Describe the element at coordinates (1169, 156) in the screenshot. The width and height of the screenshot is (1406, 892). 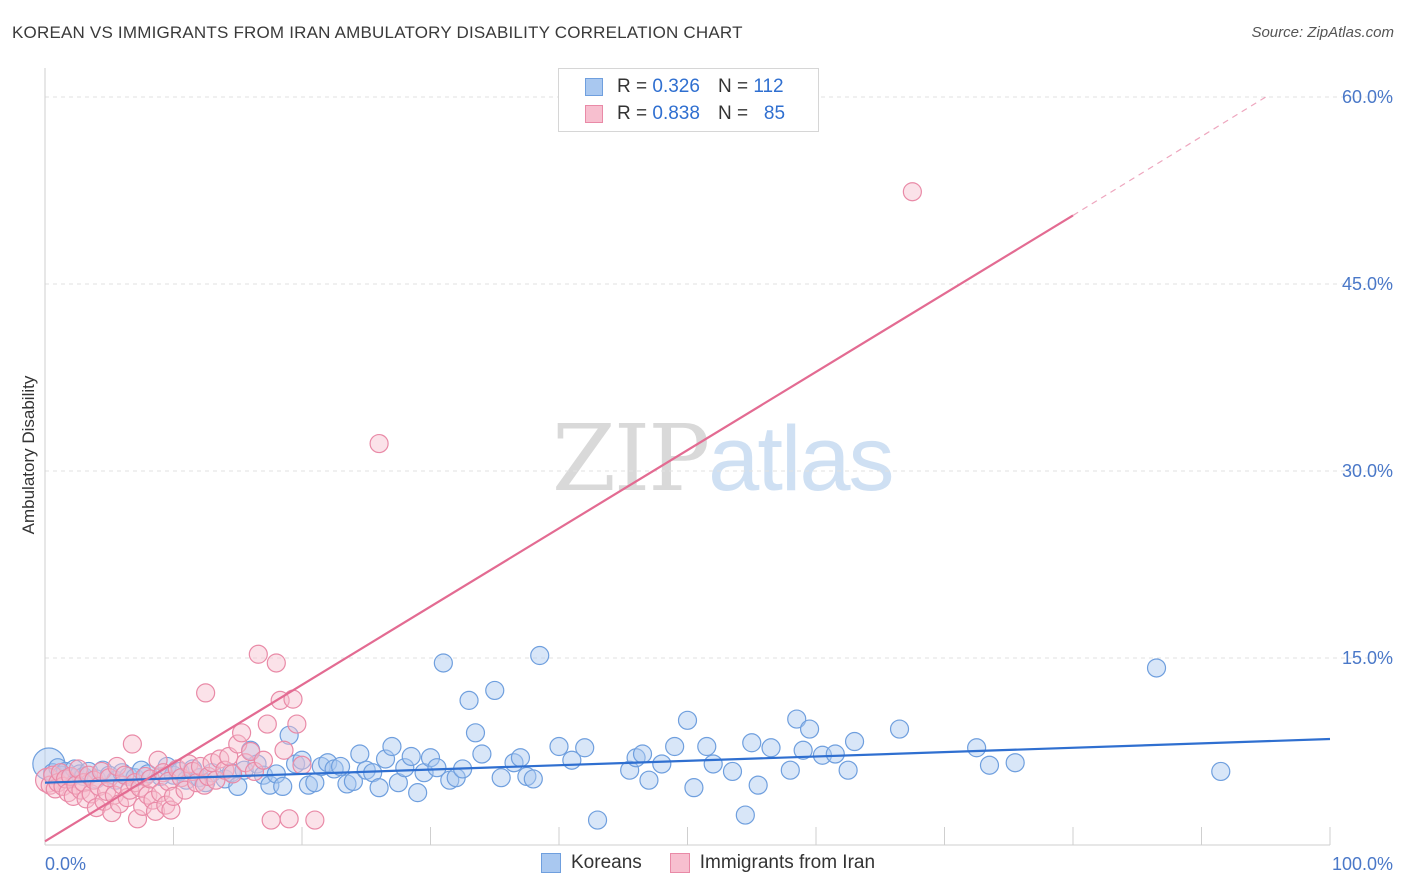
I see `iran-trend-extension` at that location.